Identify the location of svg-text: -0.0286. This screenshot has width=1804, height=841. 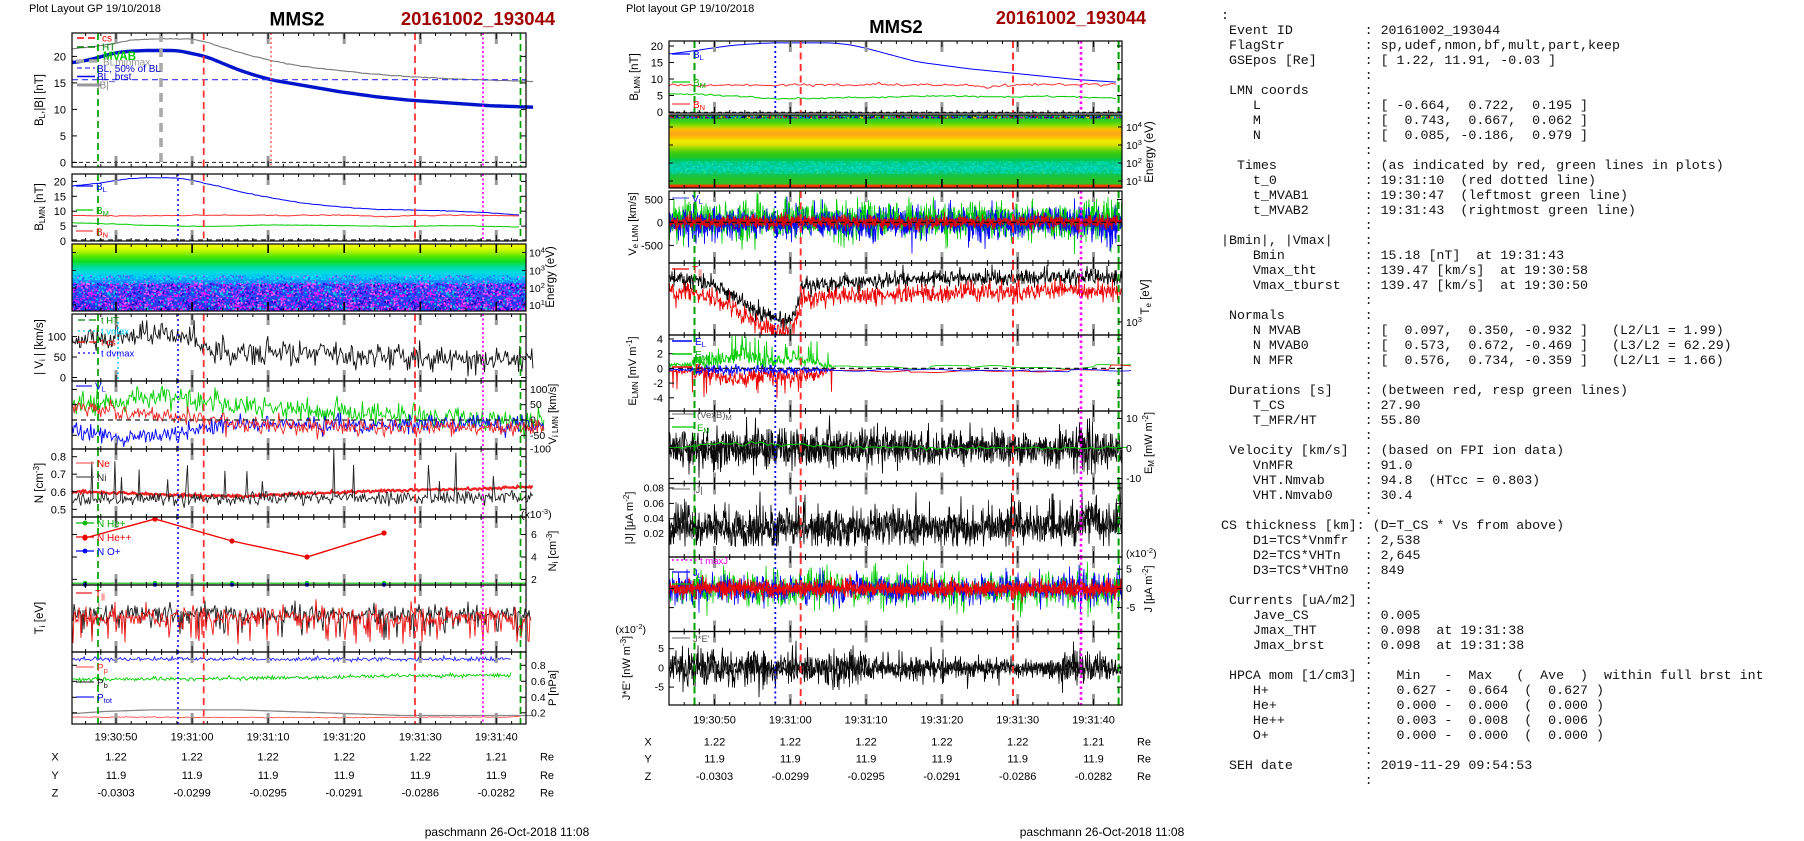
(1017, 777).